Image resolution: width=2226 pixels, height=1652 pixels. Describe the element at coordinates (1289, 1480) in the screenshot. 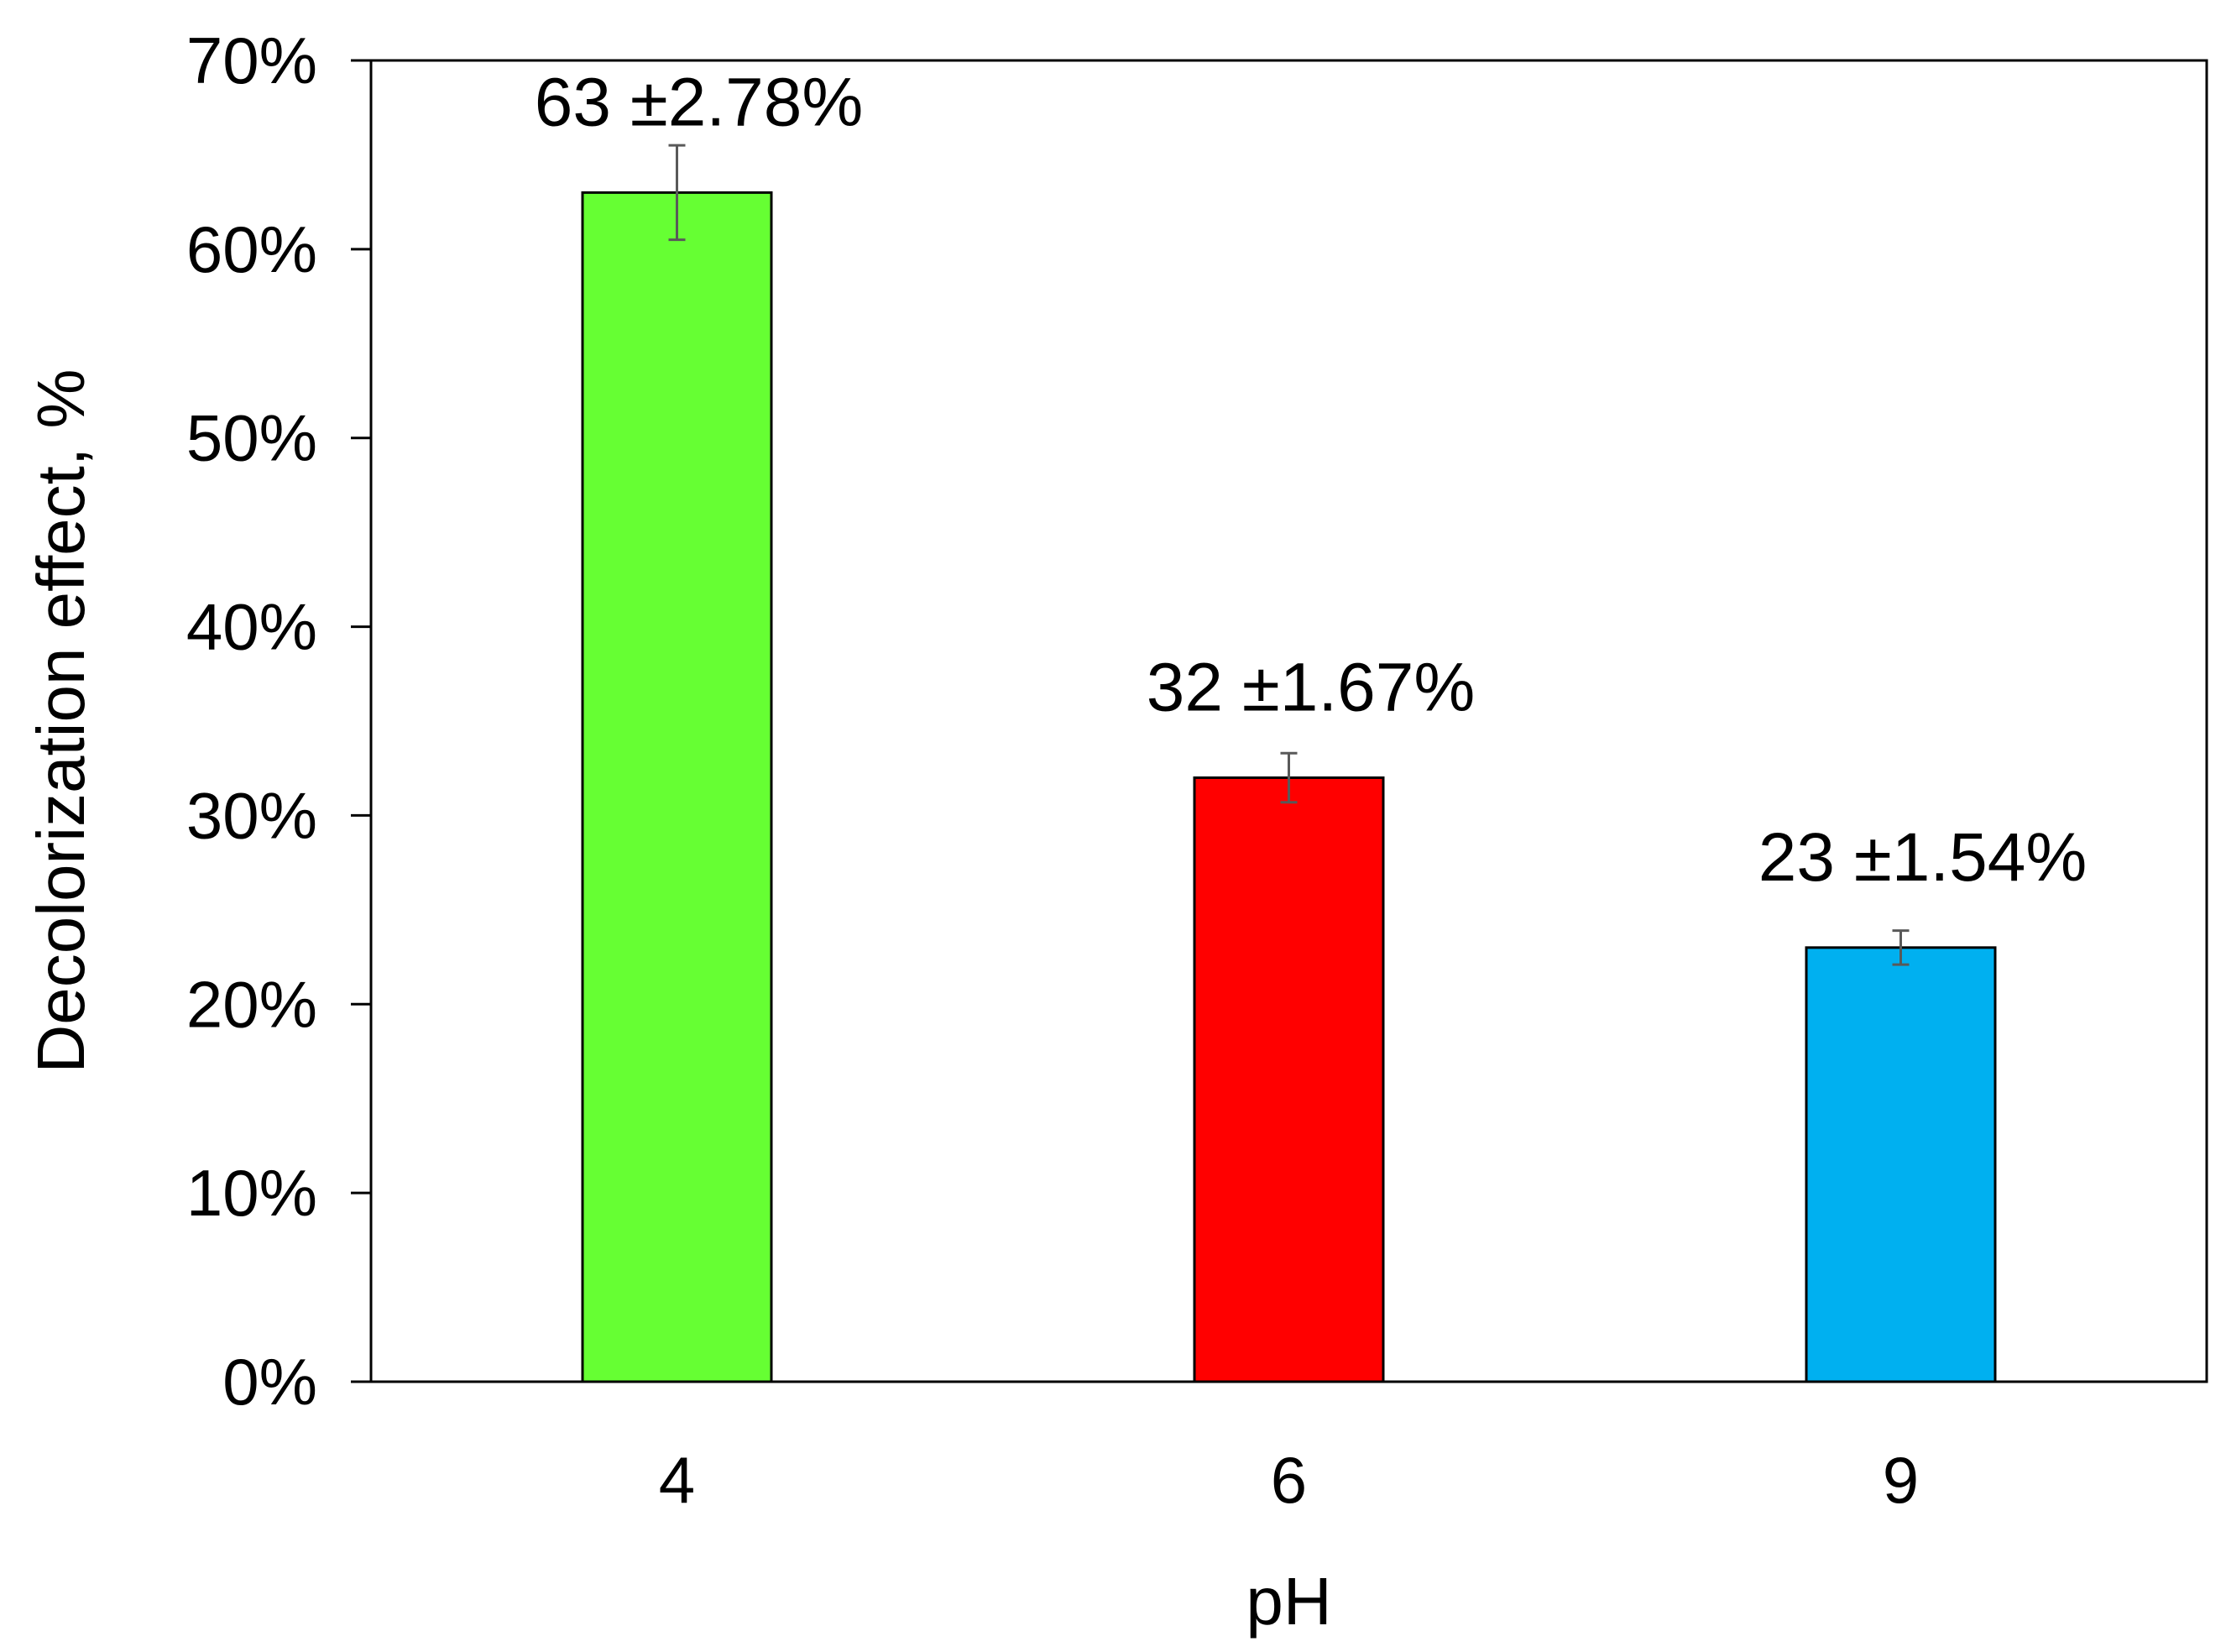

I see `x-tick-label: 6` at that location.